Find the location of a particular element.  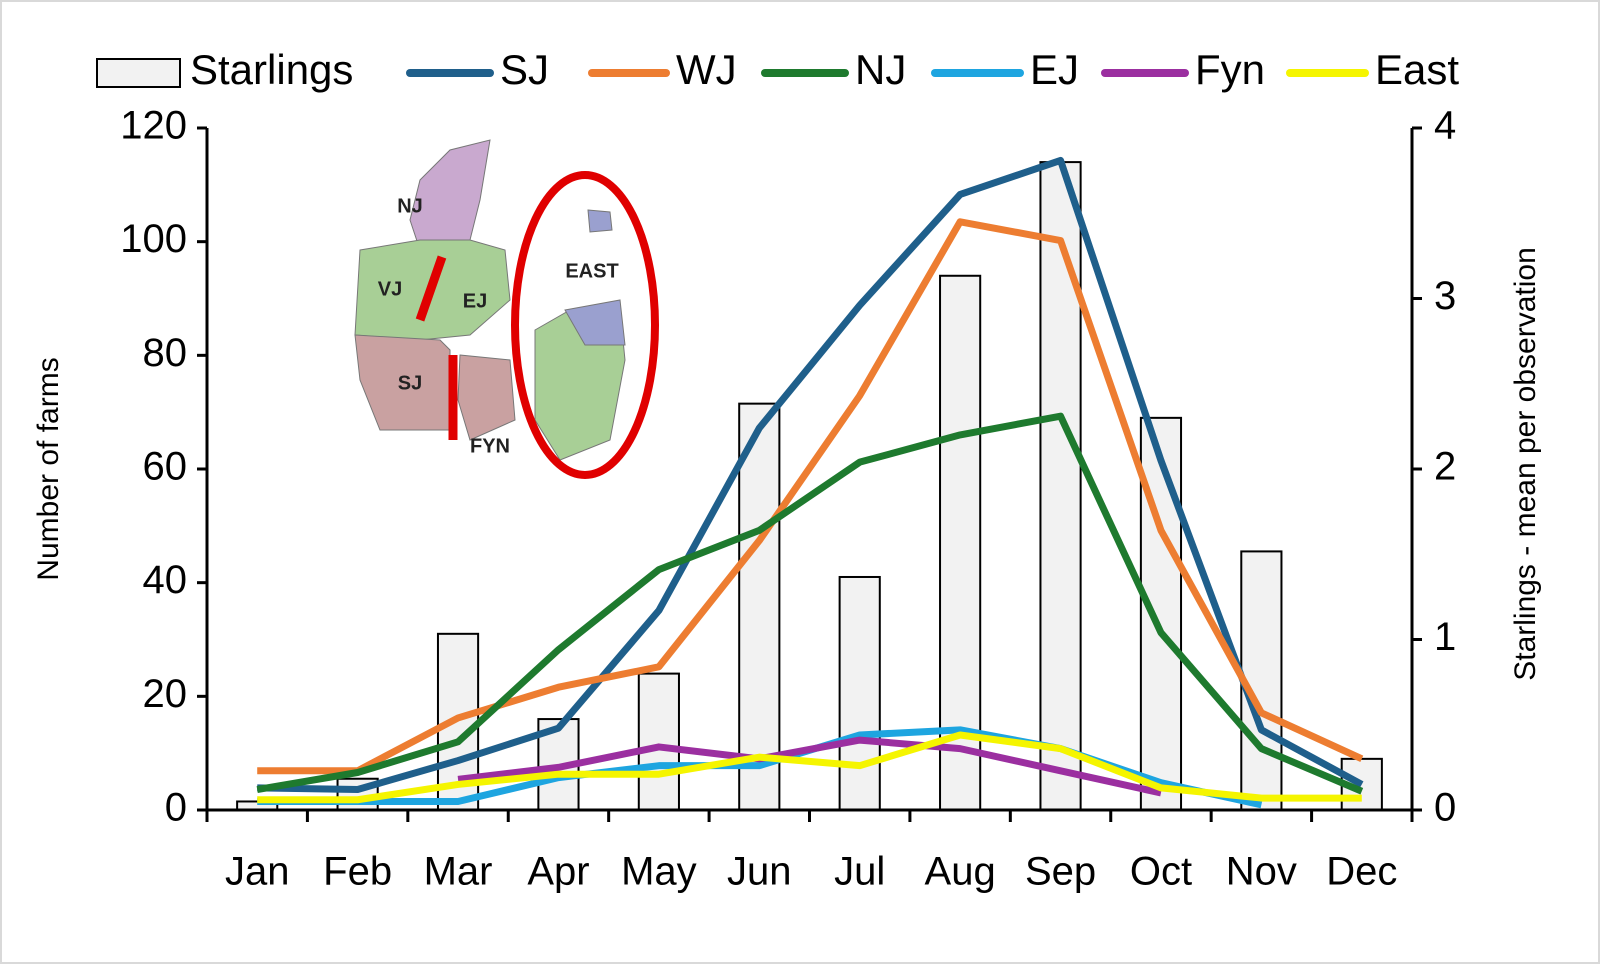

y2-axis-label: Starlings - mean per observation is located at coordinates (1525, 464).